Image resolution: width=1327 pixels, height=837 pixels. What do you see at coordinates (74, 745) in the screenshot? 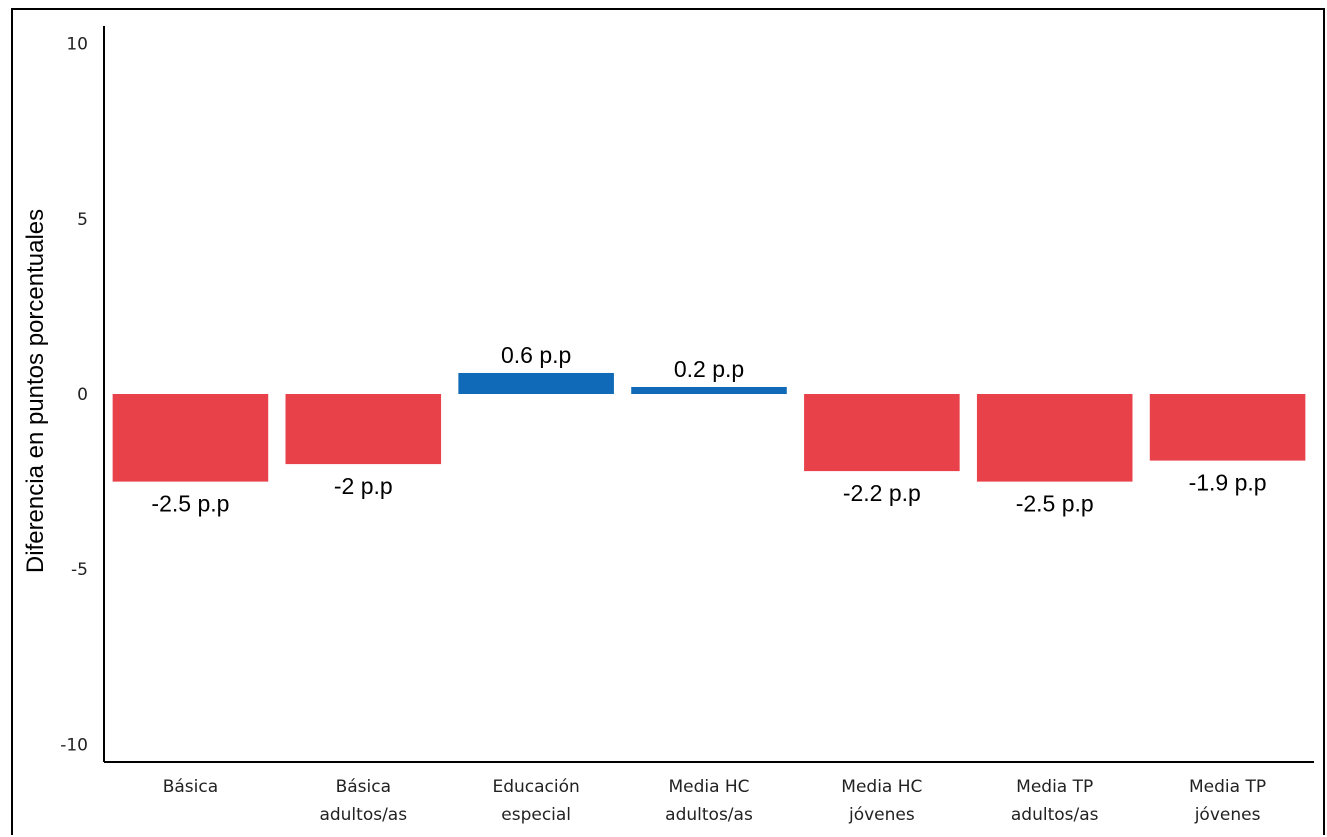
I see `y-tick-label: -10` at bounding box center [74, 745].